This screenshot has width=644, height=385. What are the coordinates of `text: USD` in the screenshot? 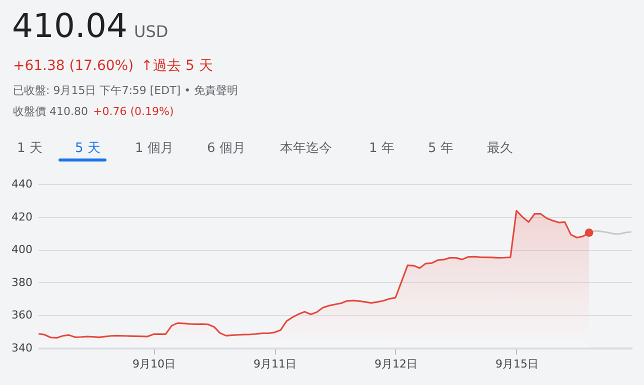 It's located at (151, 31).